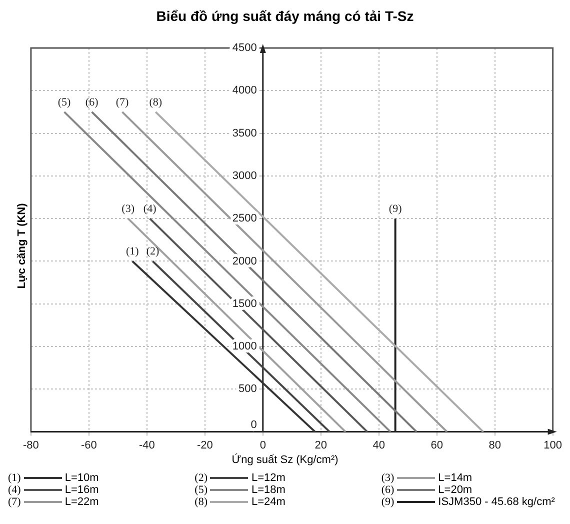 This screenshot has width=570, height=524. Describe the element at coordinates (253, 424) in the screenshot. I see `y-tick-label: 0` at that location.